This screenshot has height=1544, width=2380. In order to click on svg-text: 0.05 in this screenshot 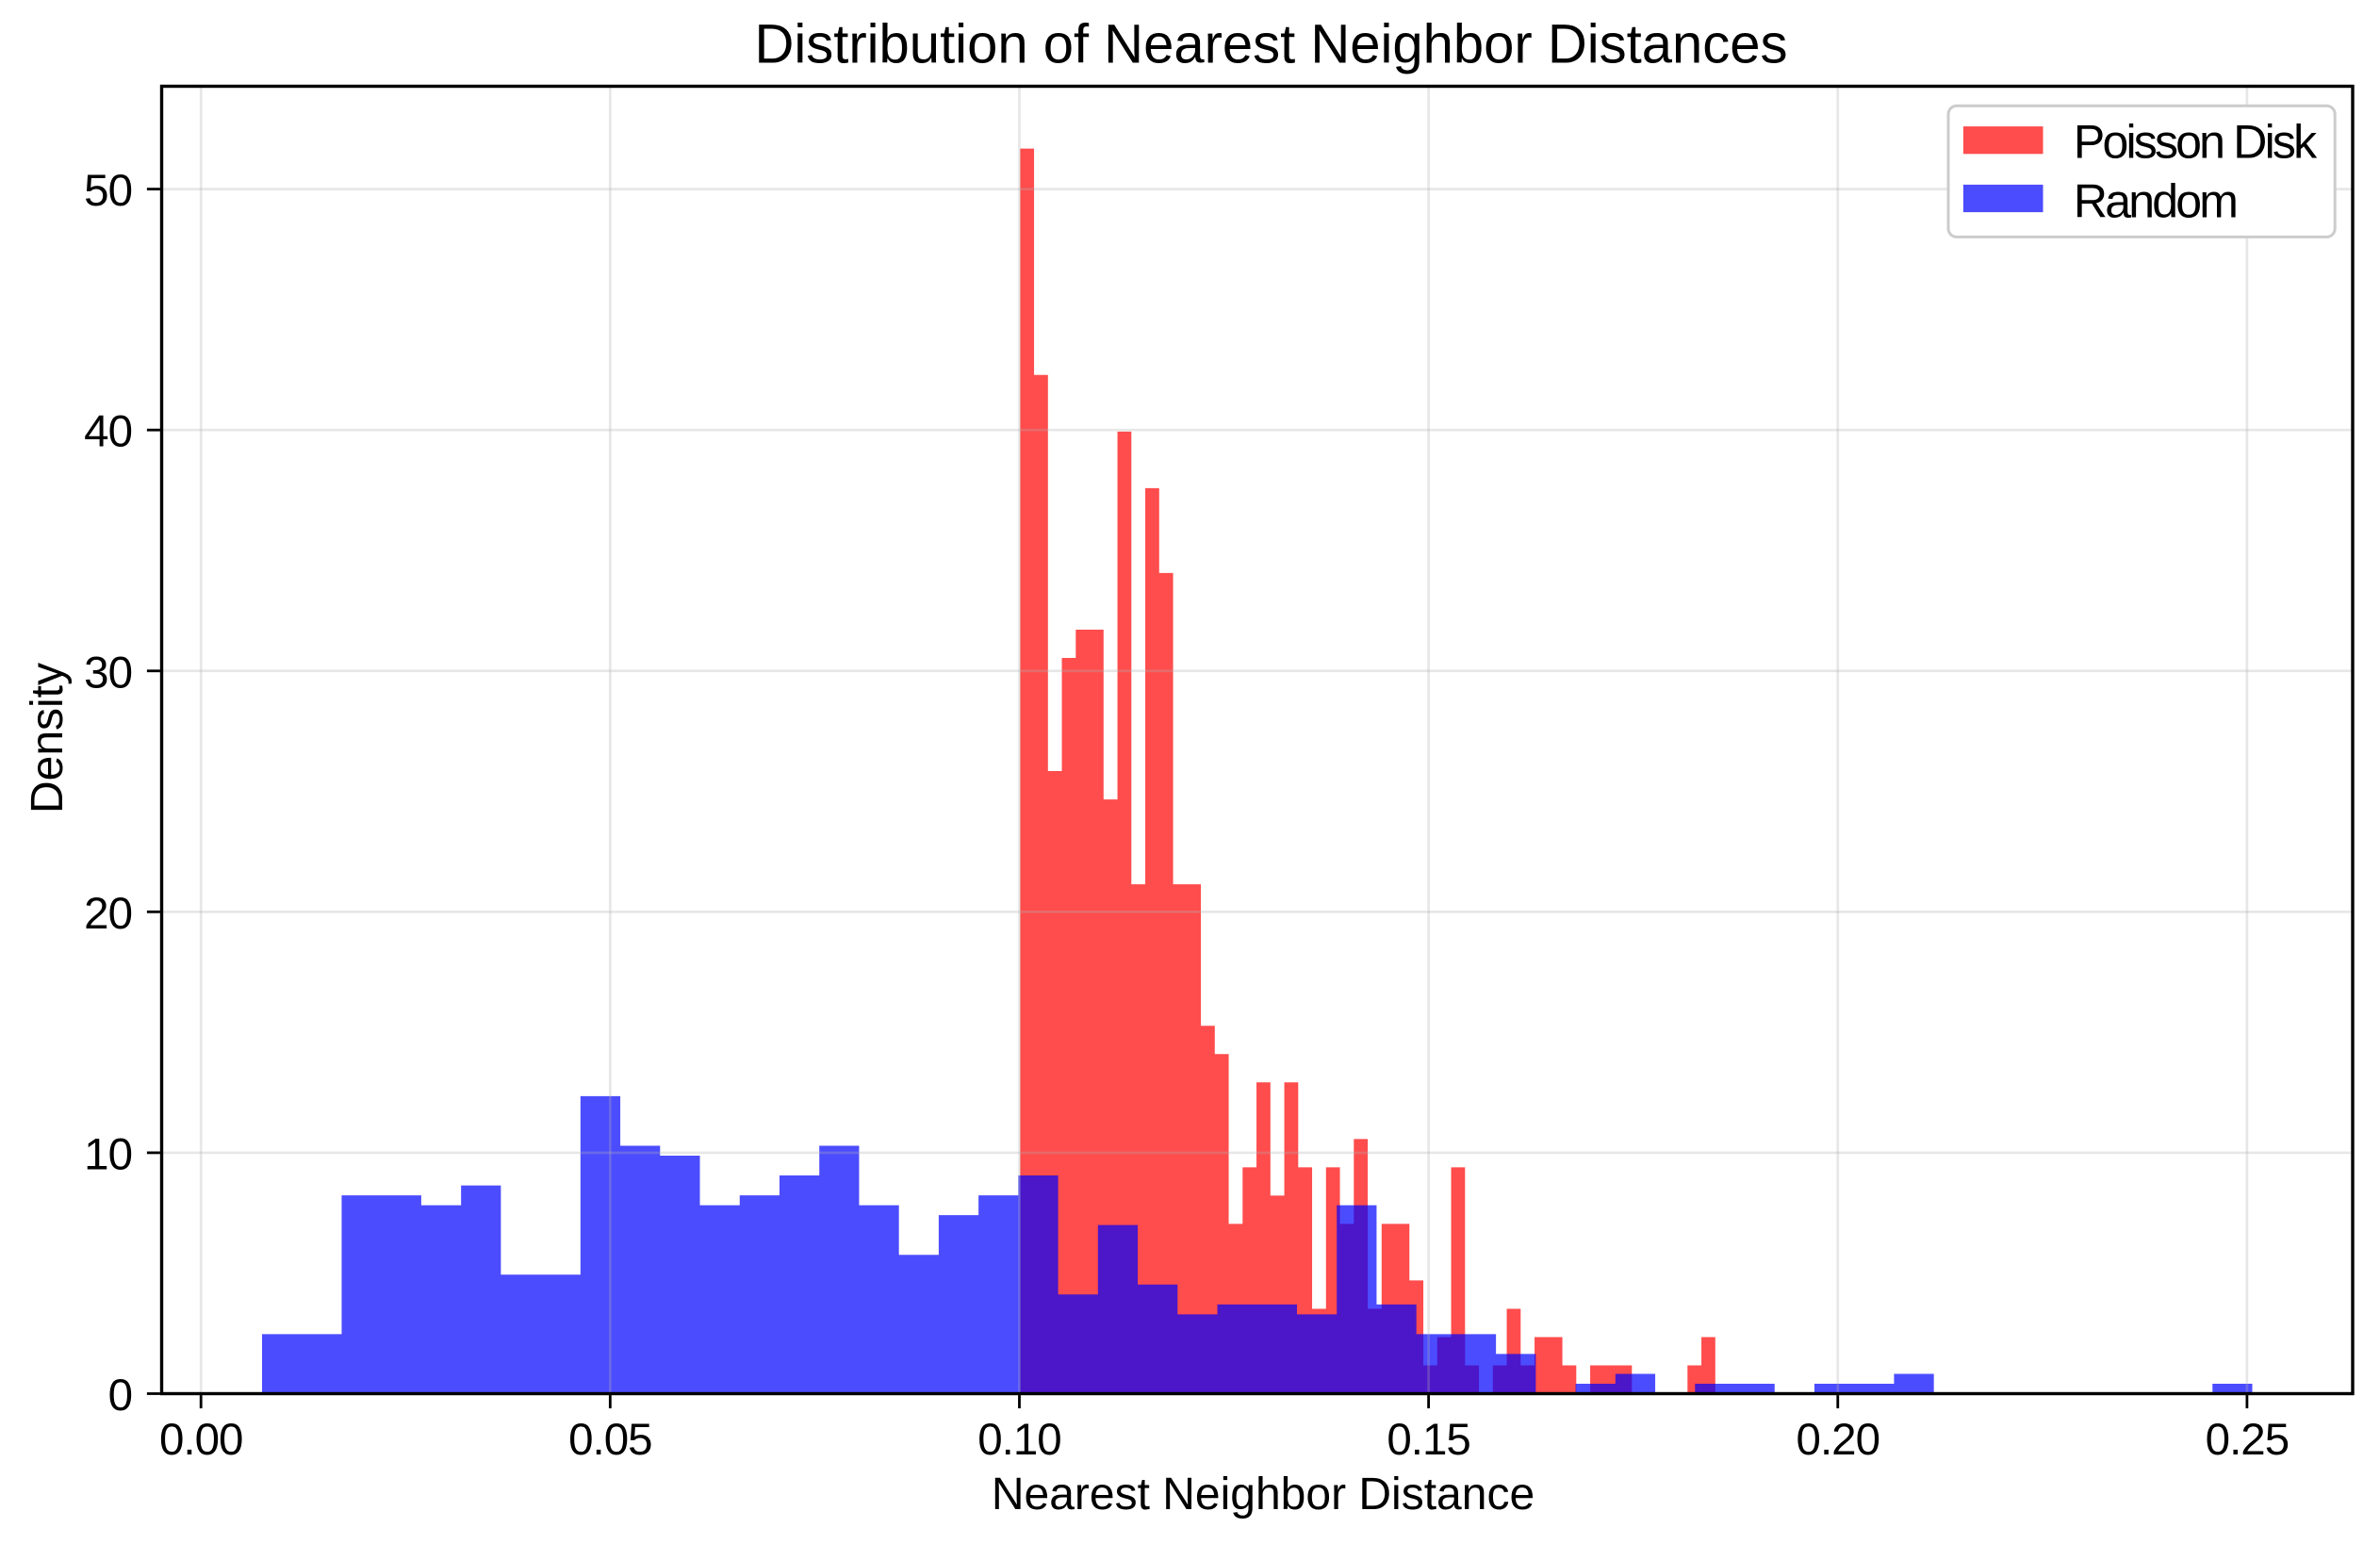, I will do `click(609, 1440)`.